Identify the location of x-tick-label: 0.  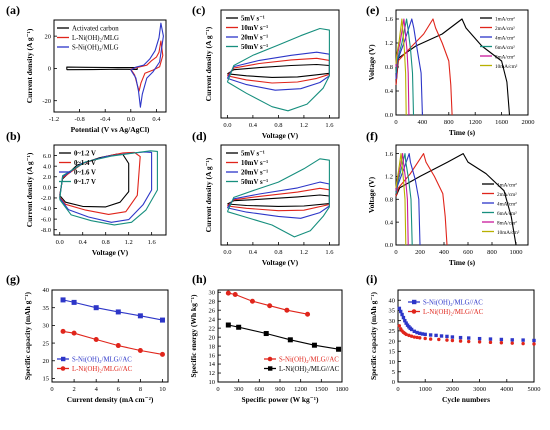
(395, 252).